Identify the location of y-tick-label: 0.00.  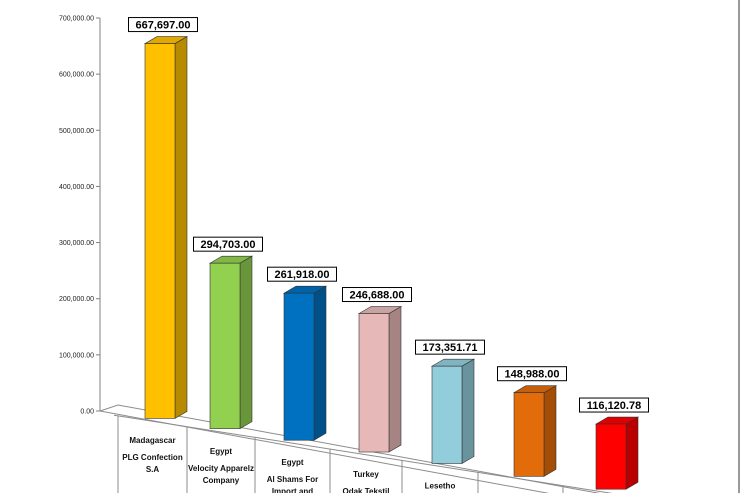
(87, 412).